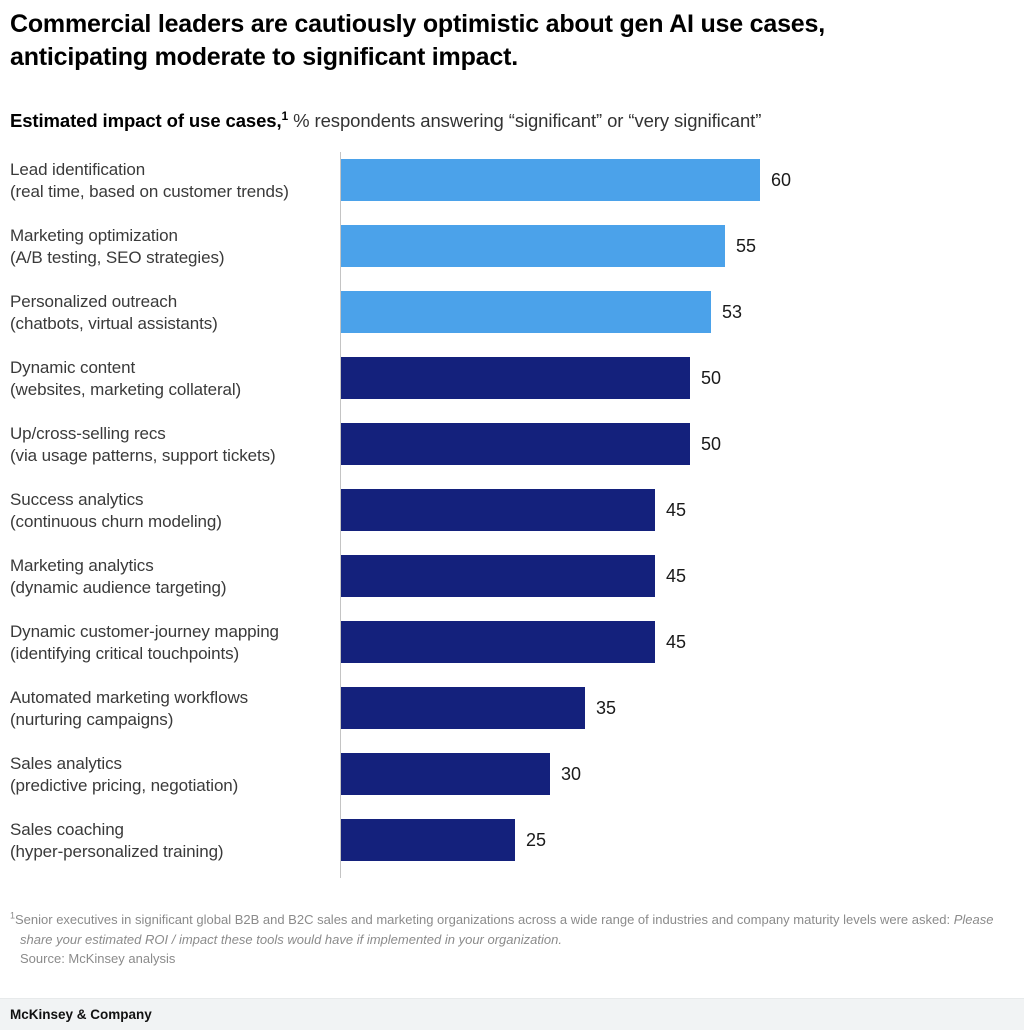 Image resolution: width=1024 pixels, height=1030 pixels. What do you see at coordinates (82, 565) in the screenshot?
I see `category-label-main: Marketing analytics` at bounding box center [82, 565].